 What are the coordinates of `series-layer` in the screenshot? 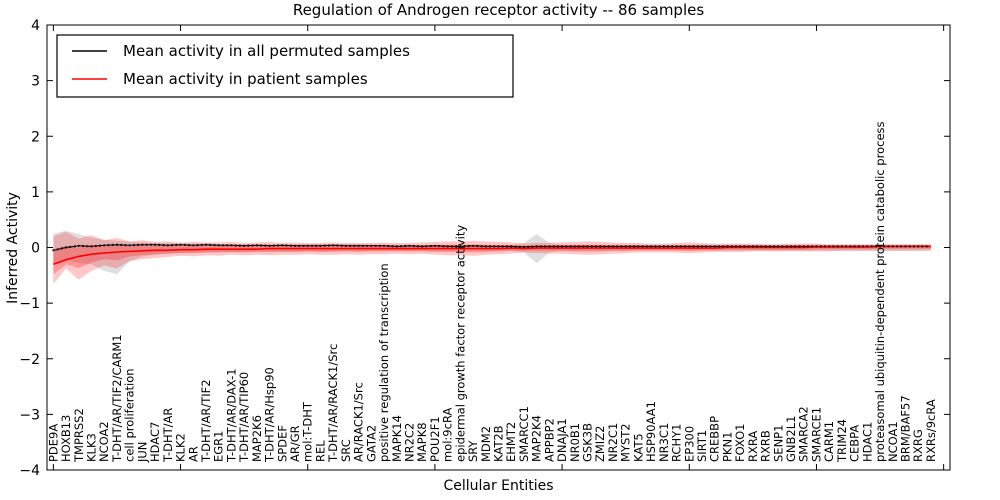 It's located at (491, 254).